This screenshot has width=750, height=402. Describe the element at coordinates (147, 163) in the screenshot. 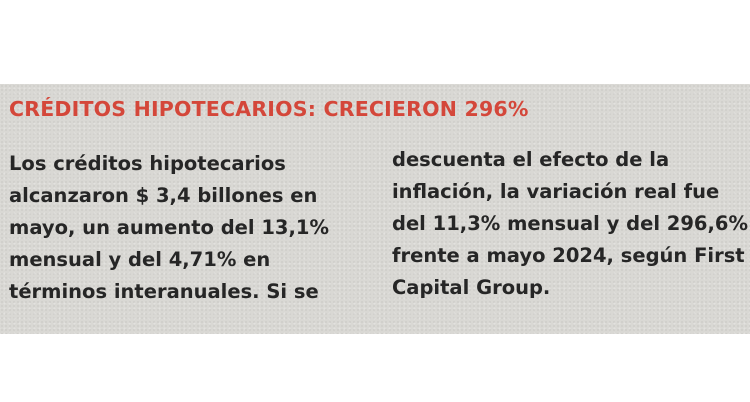

I see `text-line: Los créditos hipotecarios` at that location.